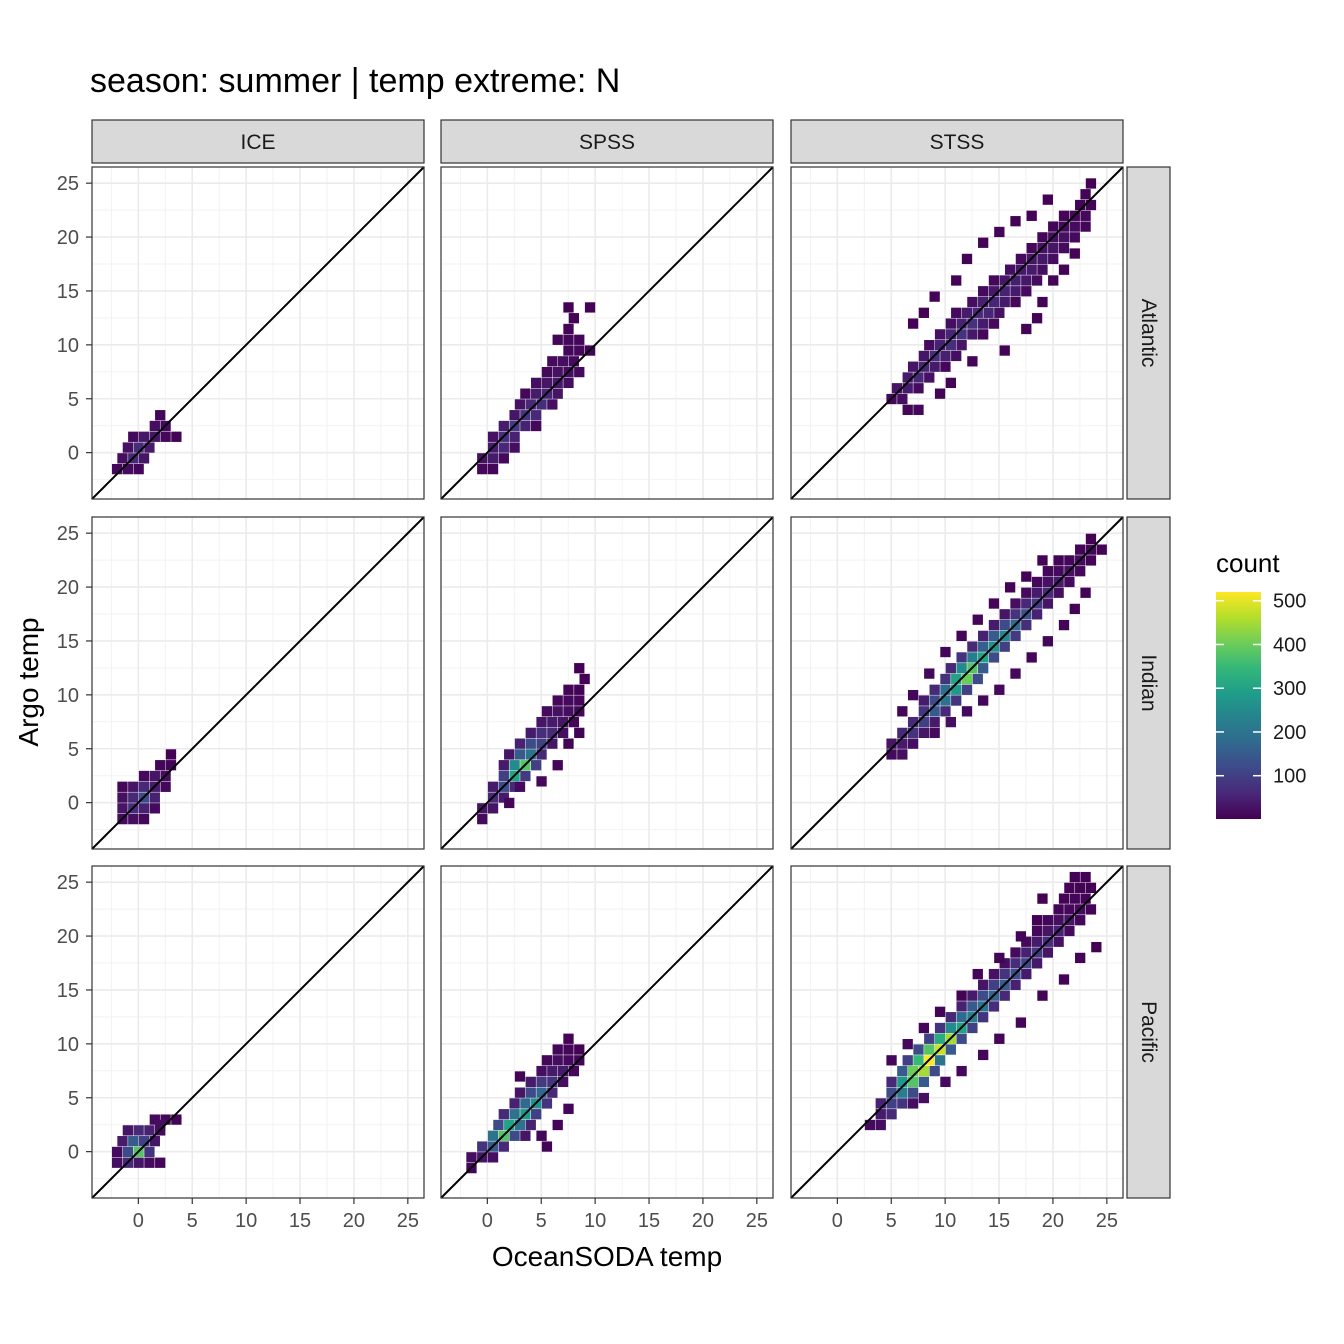  I want to click on x-tick-label: 25, so click(1107, 1221).